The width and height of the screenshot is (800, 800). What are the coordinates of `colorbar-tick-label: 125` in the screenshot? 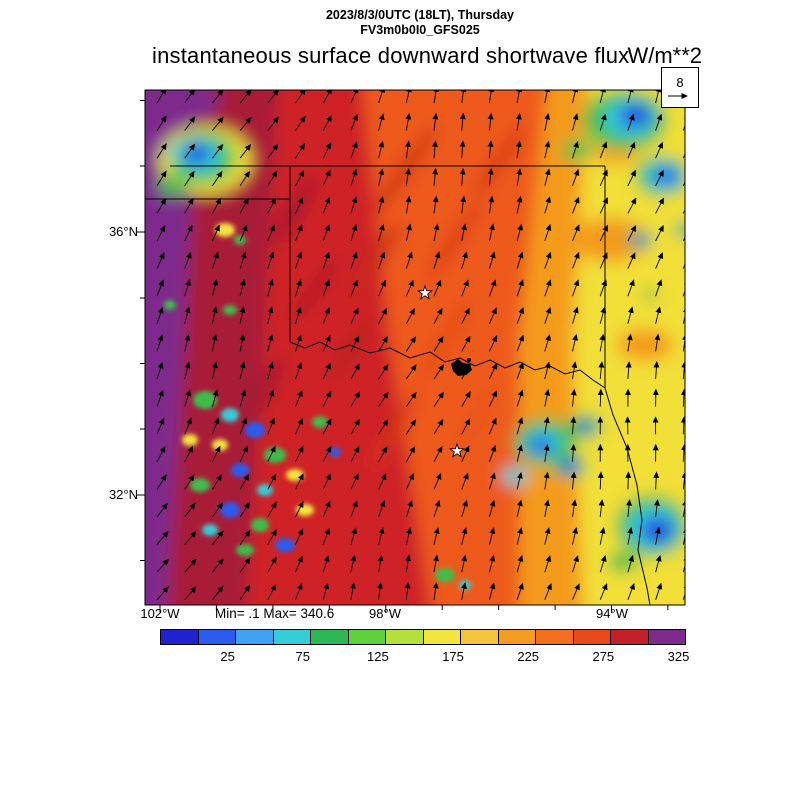 It's located at (378, 656).